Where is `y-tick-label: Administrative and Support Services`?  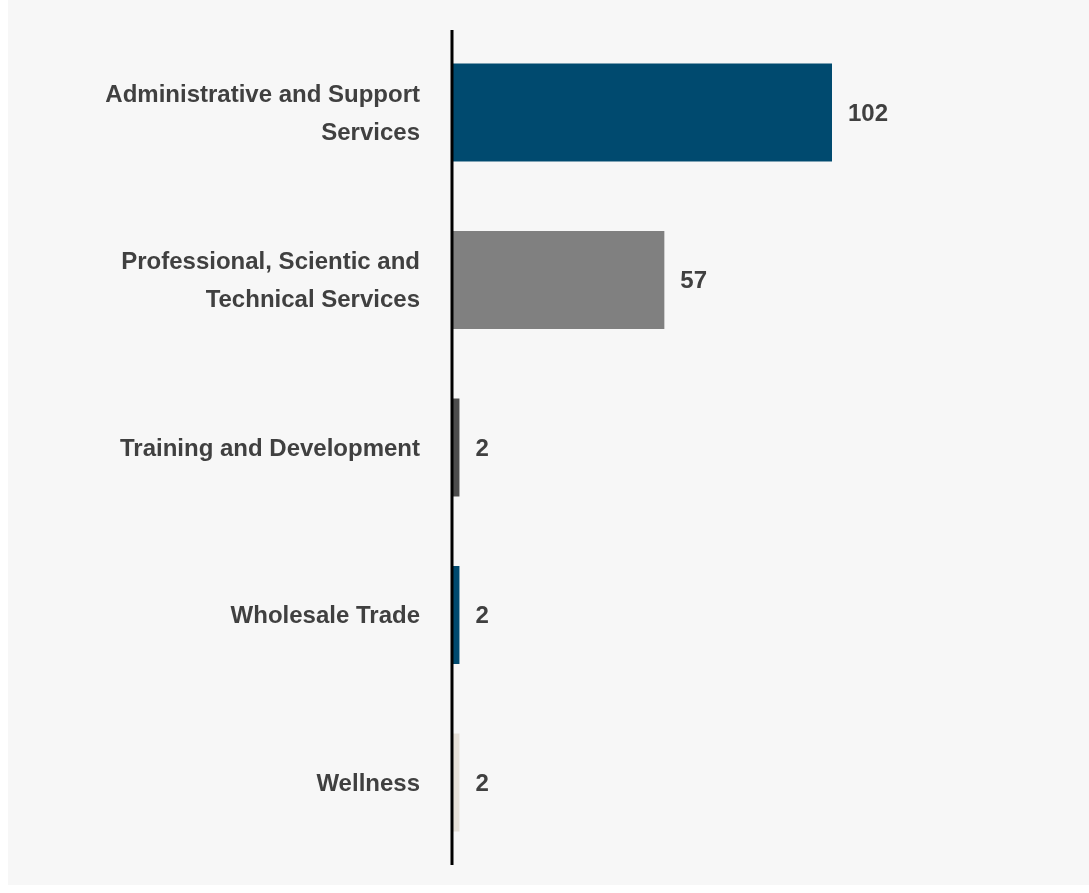 y-tick-label: Administrative and Support Services is located at coordinates (262, 112).